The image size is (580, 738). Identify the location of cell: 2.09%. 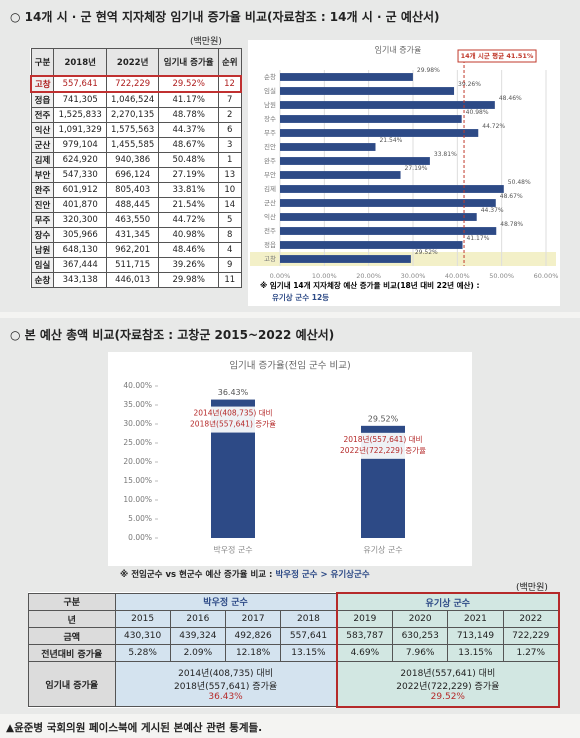
(198, 653).